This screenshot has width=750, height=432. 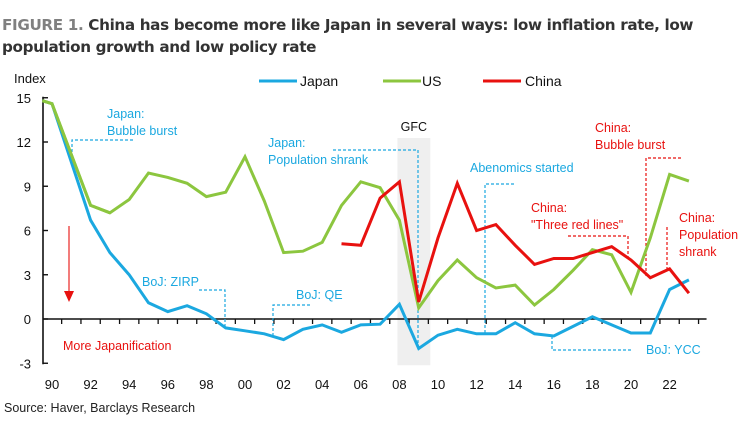 What do you see at coordinates (476, 384) in the screenshot?
I see `x-tick-label: 12` at bounding box center [476, 384].